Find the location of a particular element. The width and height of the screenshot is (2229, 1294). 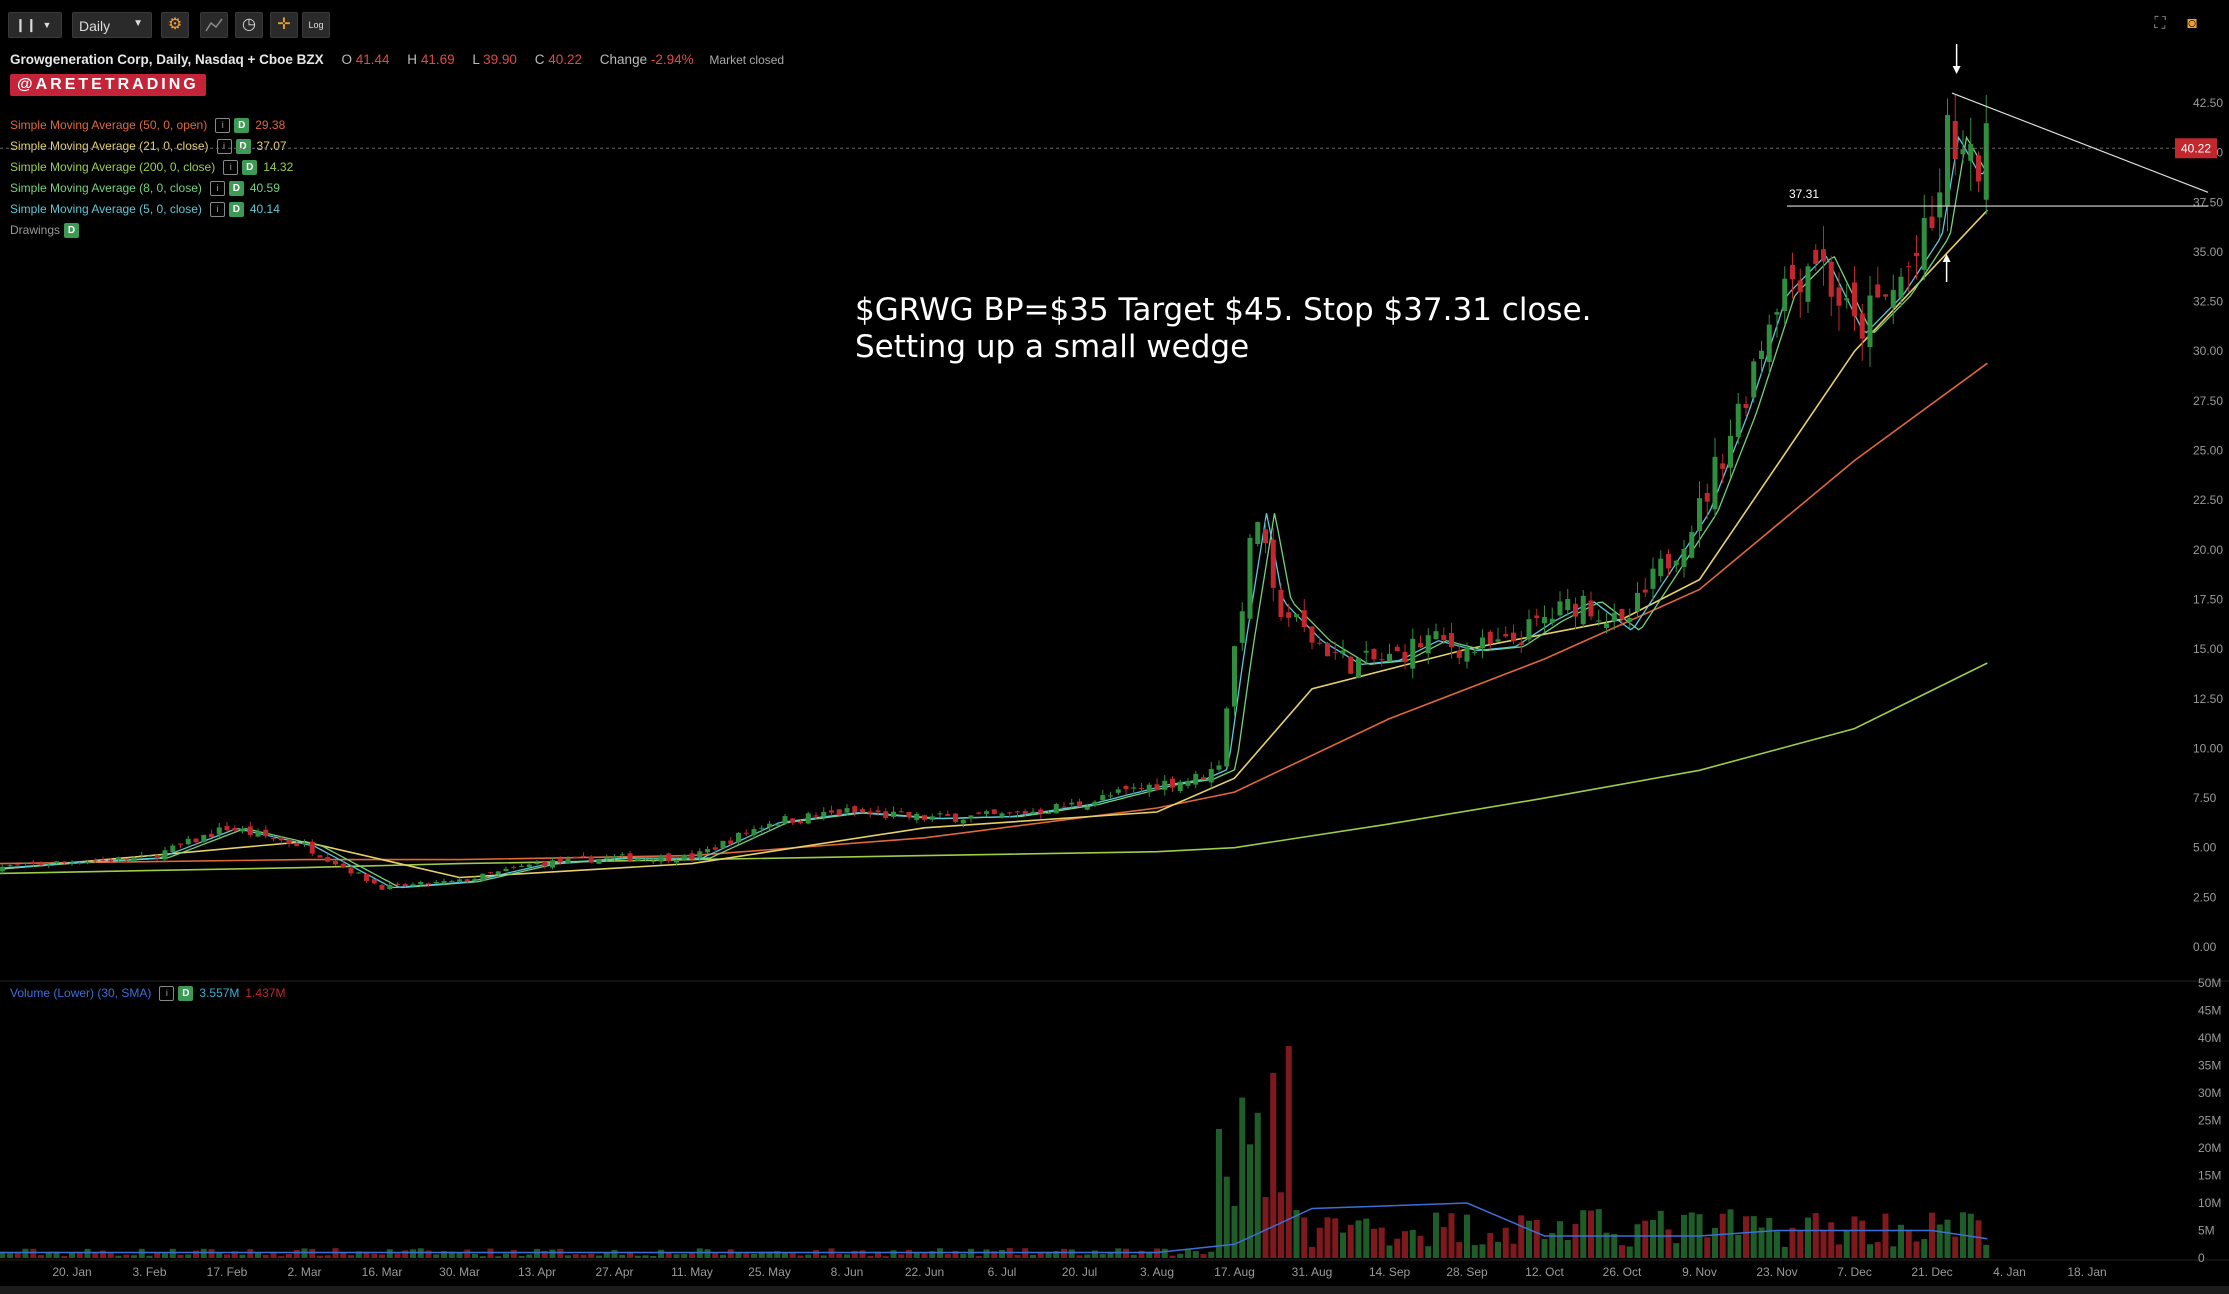

down-arrow-head is located at coordinates (1956, 70).